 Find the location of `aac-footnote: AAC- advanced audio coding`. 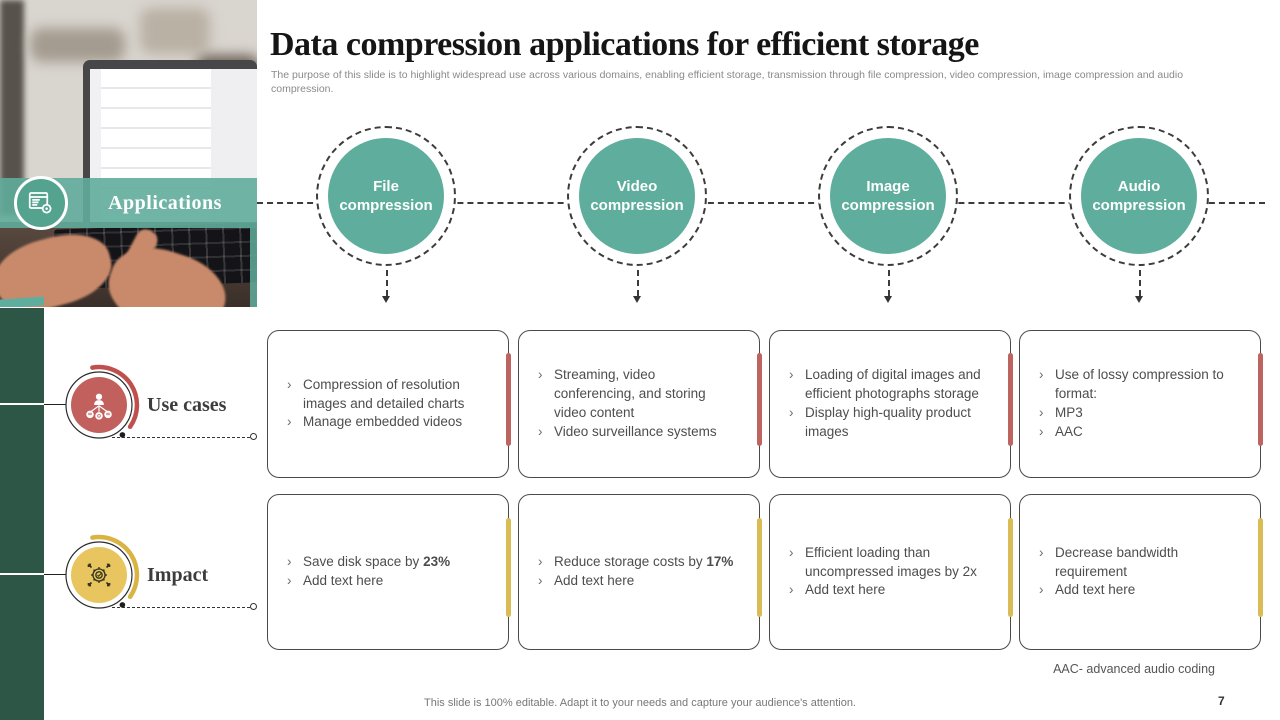

aac-footnote: AAC- advanced audio coding is located at coordinates (1134, 669).